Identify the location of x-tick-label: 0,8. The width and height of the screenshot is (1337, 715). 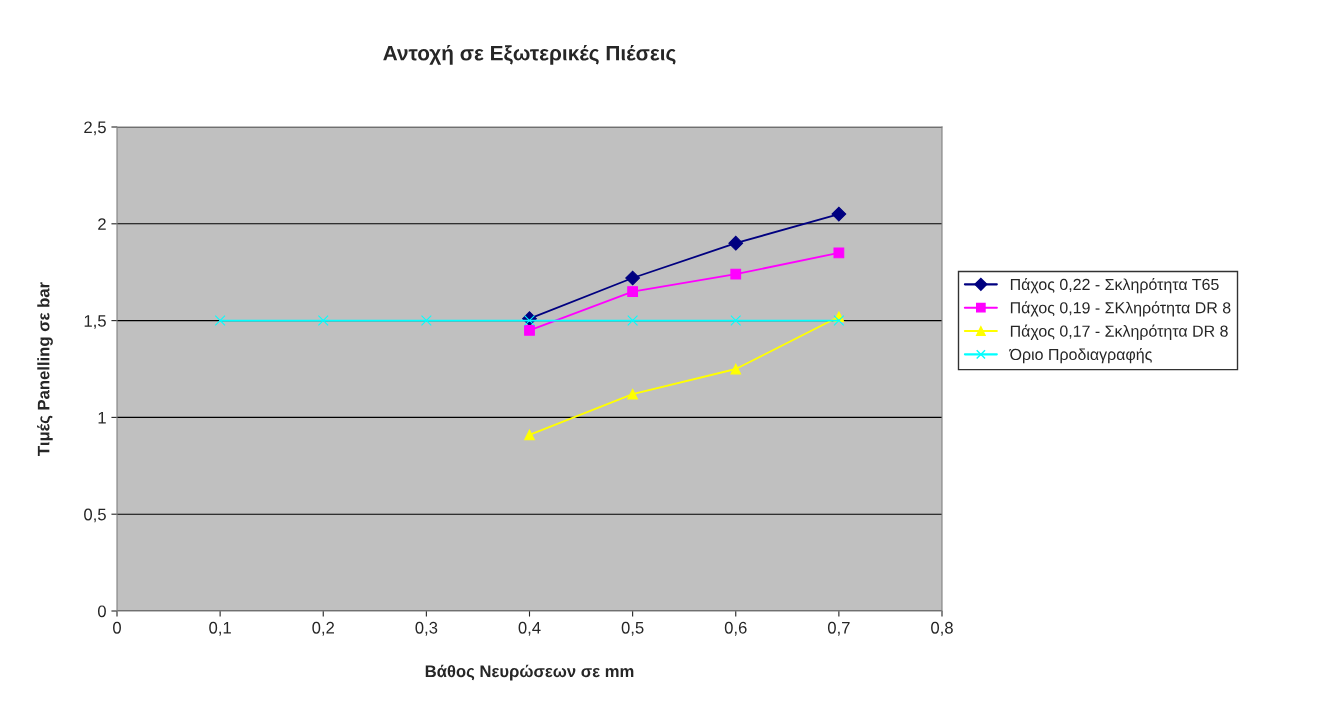
(942, 628).